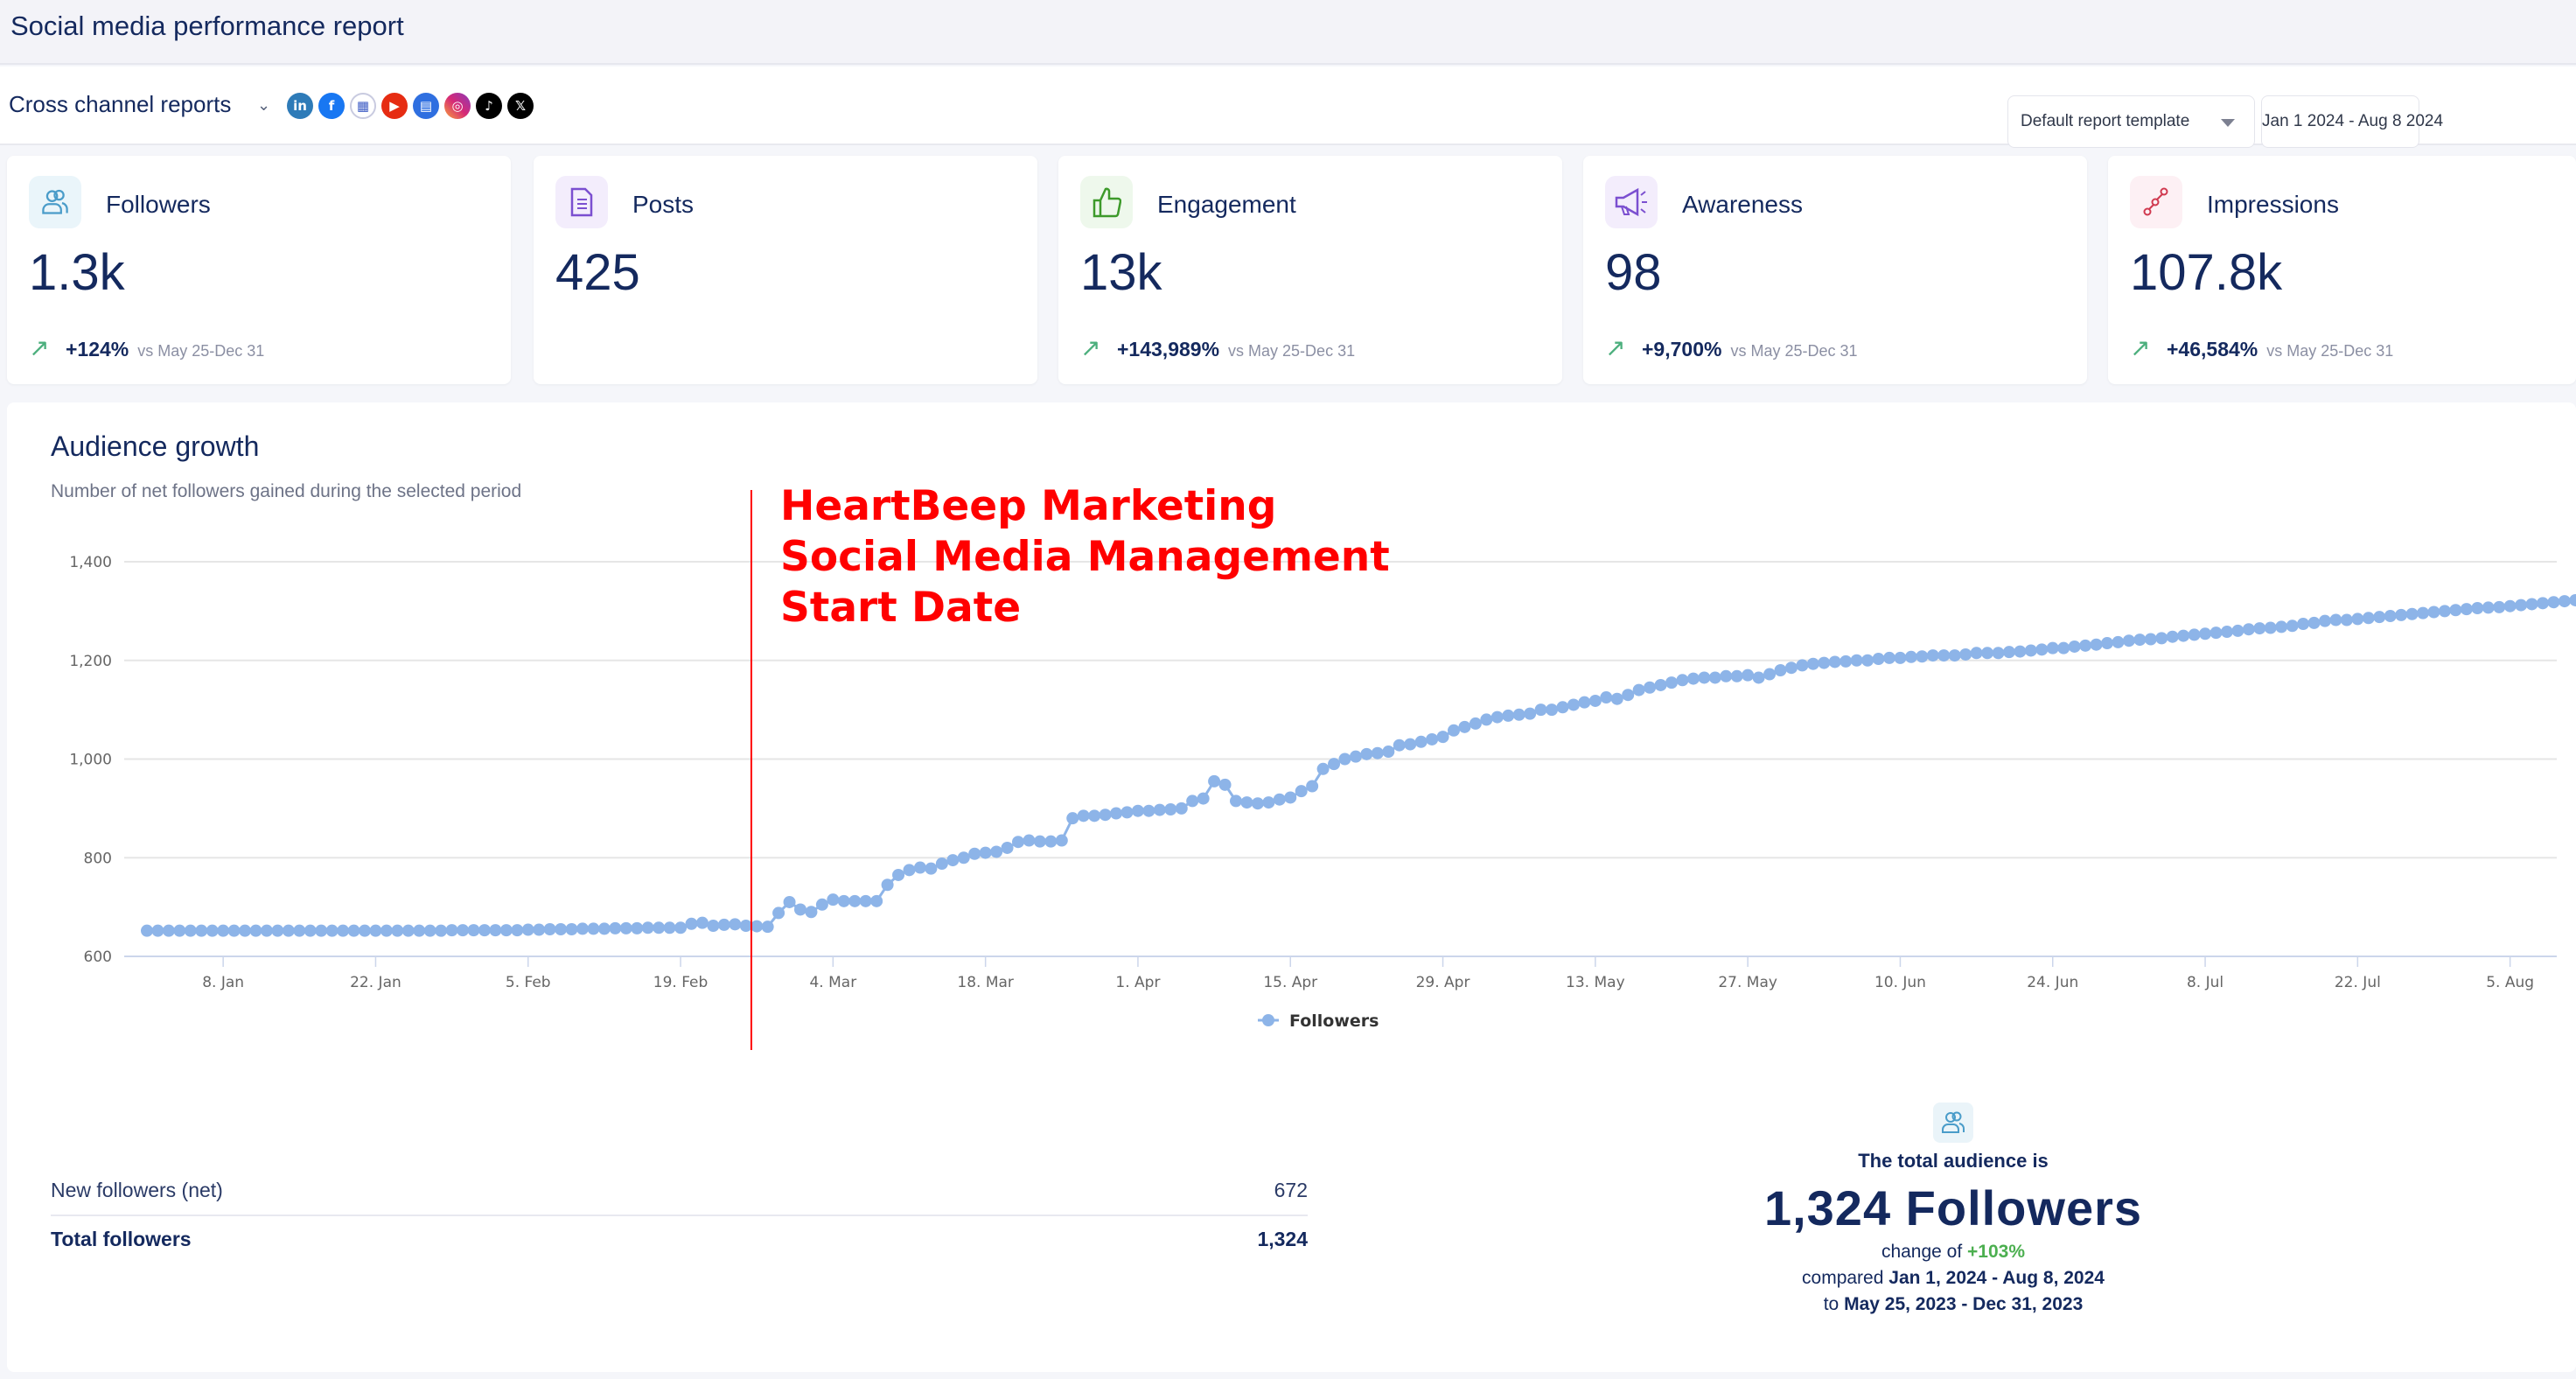 The width and height of the screenshot is (2576, 1379). I want to click on summary-divider, so click(679, 1215).